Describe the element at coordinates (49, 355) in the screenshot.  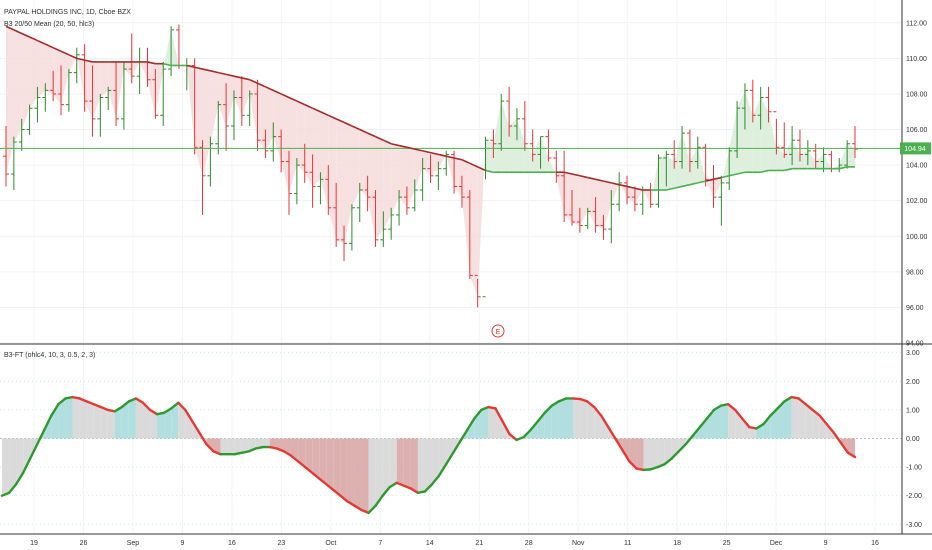
I see `ft-legend: B3-FT (ohlc4, 10, 3, 0.5, 2, 3)` at that location.